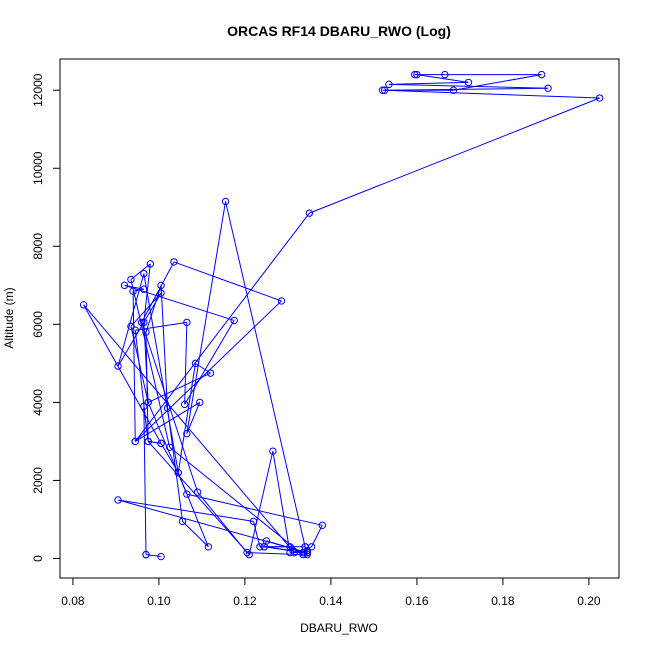  I want to click on y-tick-label: 12000, so click(38, 90).